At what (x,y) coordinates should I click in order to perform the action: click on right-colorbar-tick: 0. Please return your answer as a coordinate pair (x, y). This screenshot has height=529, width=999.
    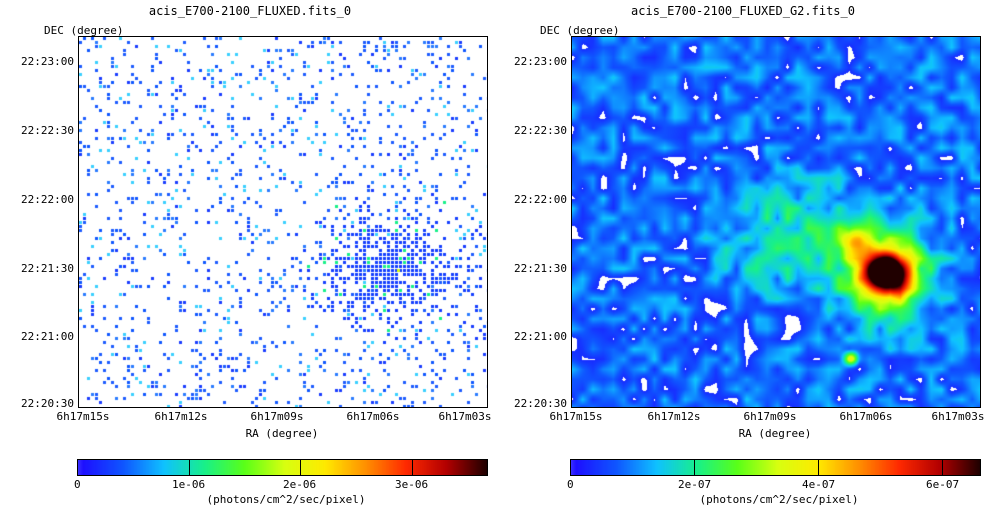
    Looking at the image, I should click on (570, 484).